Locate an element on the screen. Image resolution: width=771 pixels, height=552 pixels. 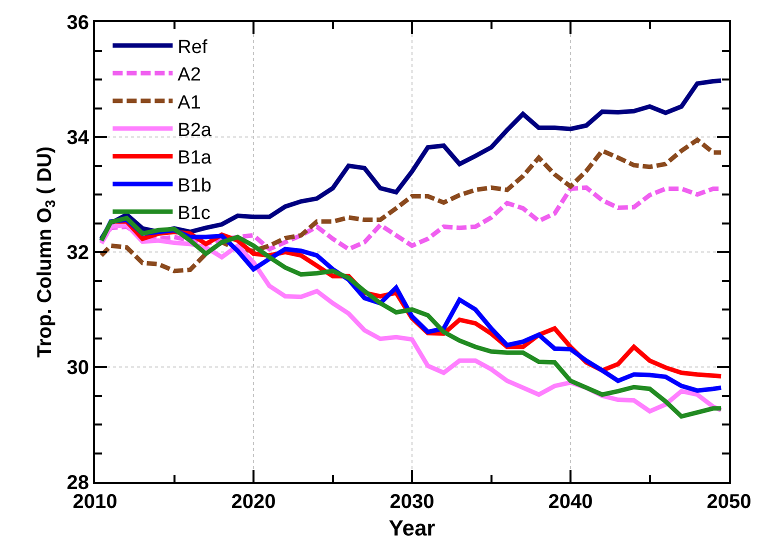
y-tick-label: 32 is located at coordinates (77, 253).